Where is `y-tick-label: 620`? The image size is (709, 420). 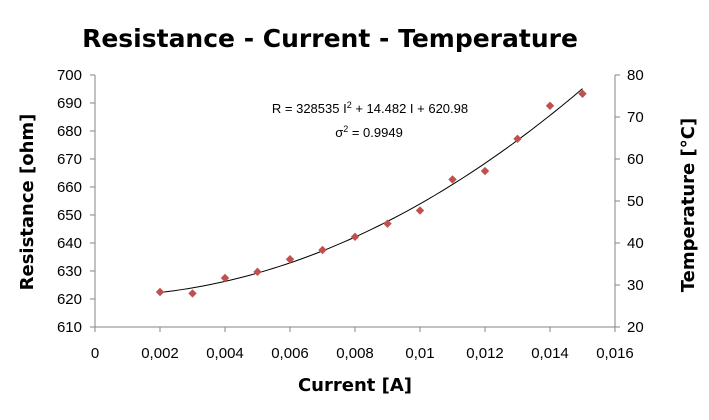
y-tick-label: 620 is located at coordinates (69, 299).